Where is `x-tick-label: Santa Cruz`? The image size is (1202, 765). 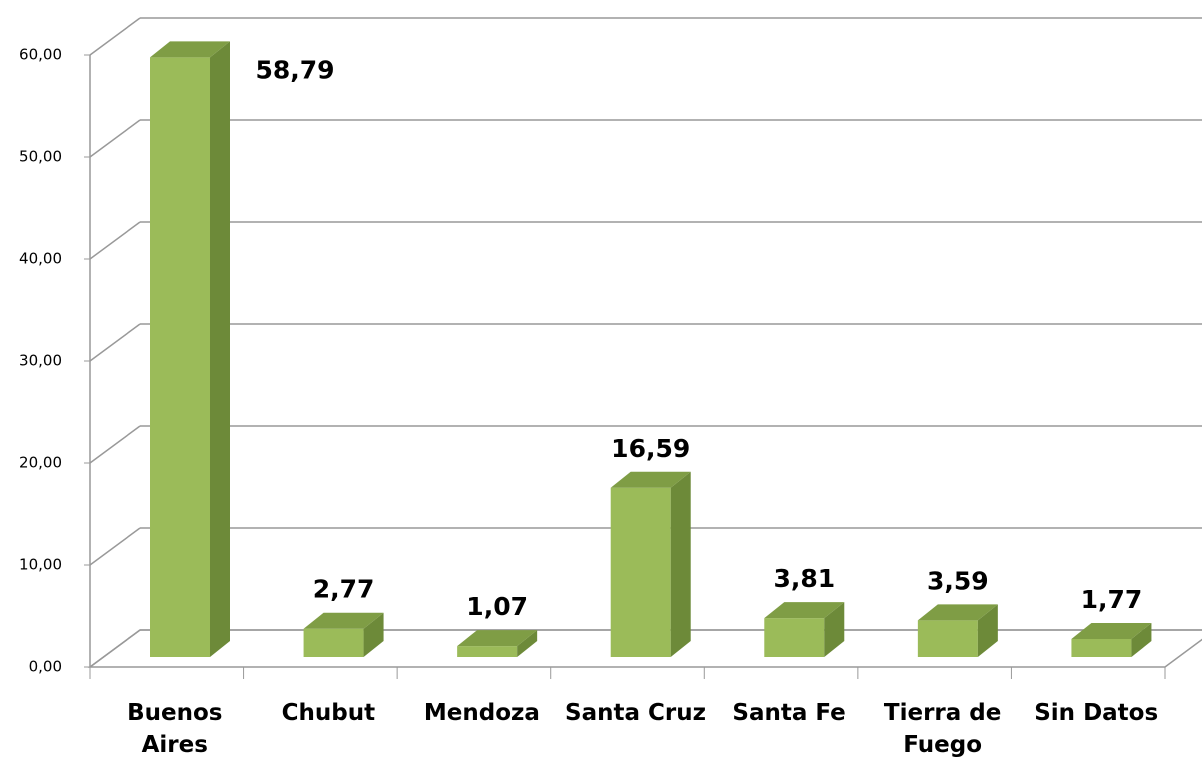 x-tick-label: Santa Cruz is located at coordinates (635, 713).